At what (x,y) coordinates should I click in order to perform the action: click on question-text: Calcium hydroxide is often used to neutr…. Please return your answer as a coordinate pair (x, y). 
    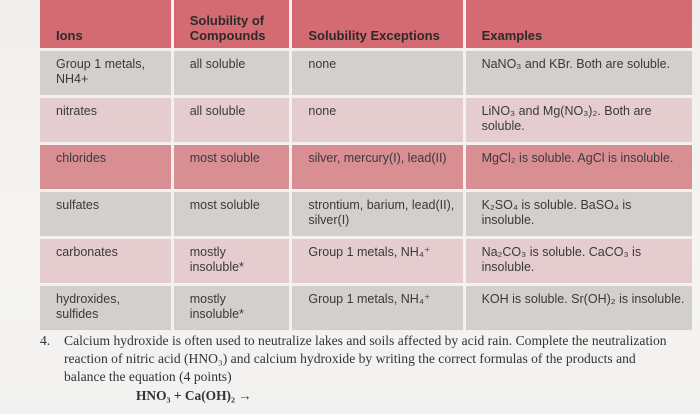
    Looking at the image, I should click on (365, 358).